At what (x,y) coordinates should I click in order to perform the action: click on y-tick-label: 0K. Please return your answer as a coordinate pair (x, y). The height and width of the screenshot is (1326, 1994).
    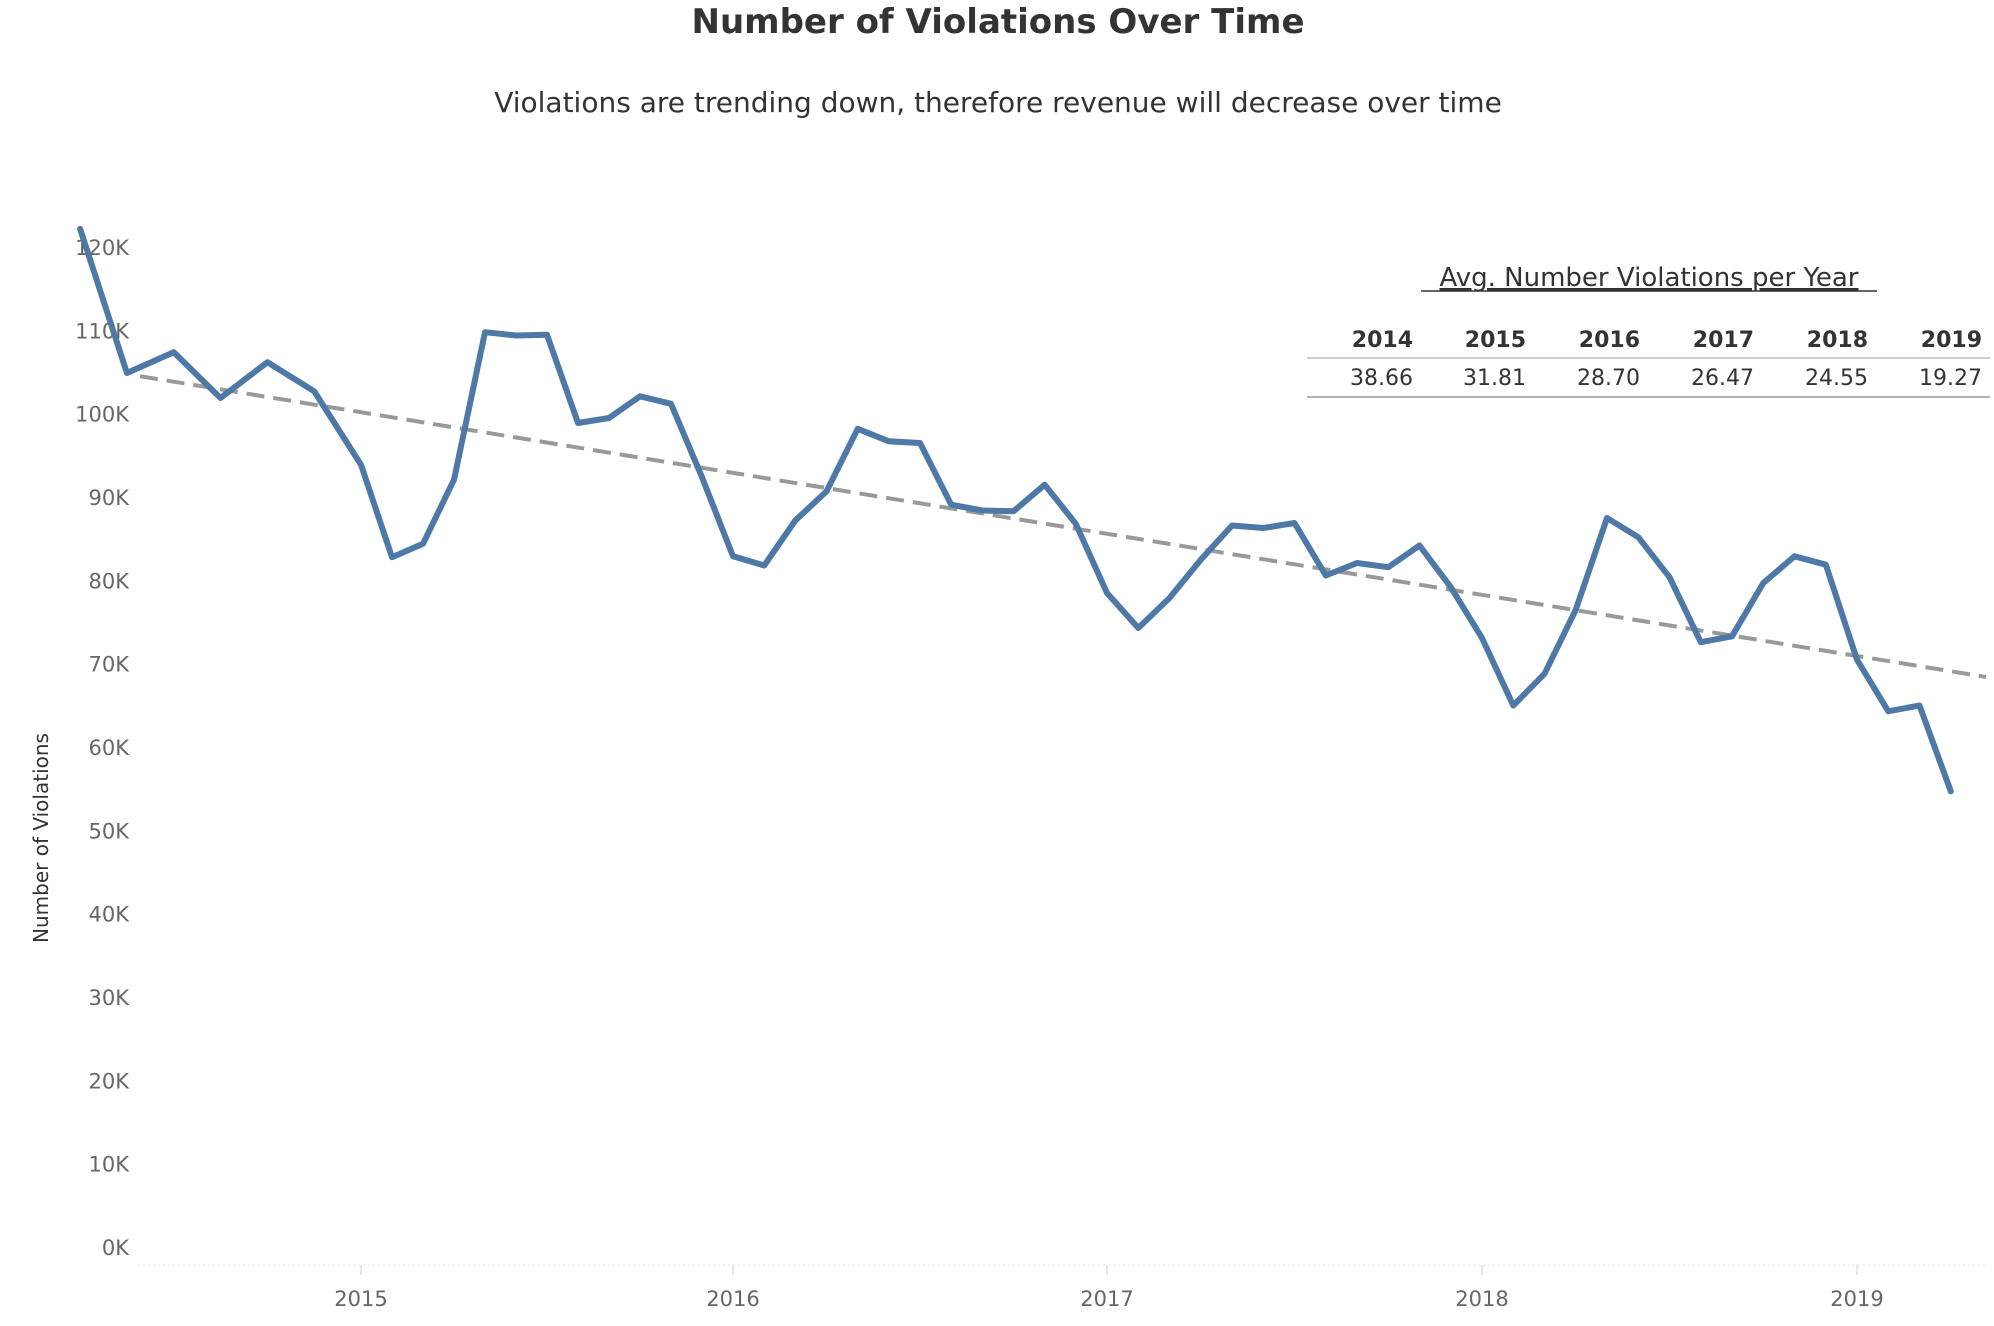
    Looking at the image, I should click on (116, 1248).